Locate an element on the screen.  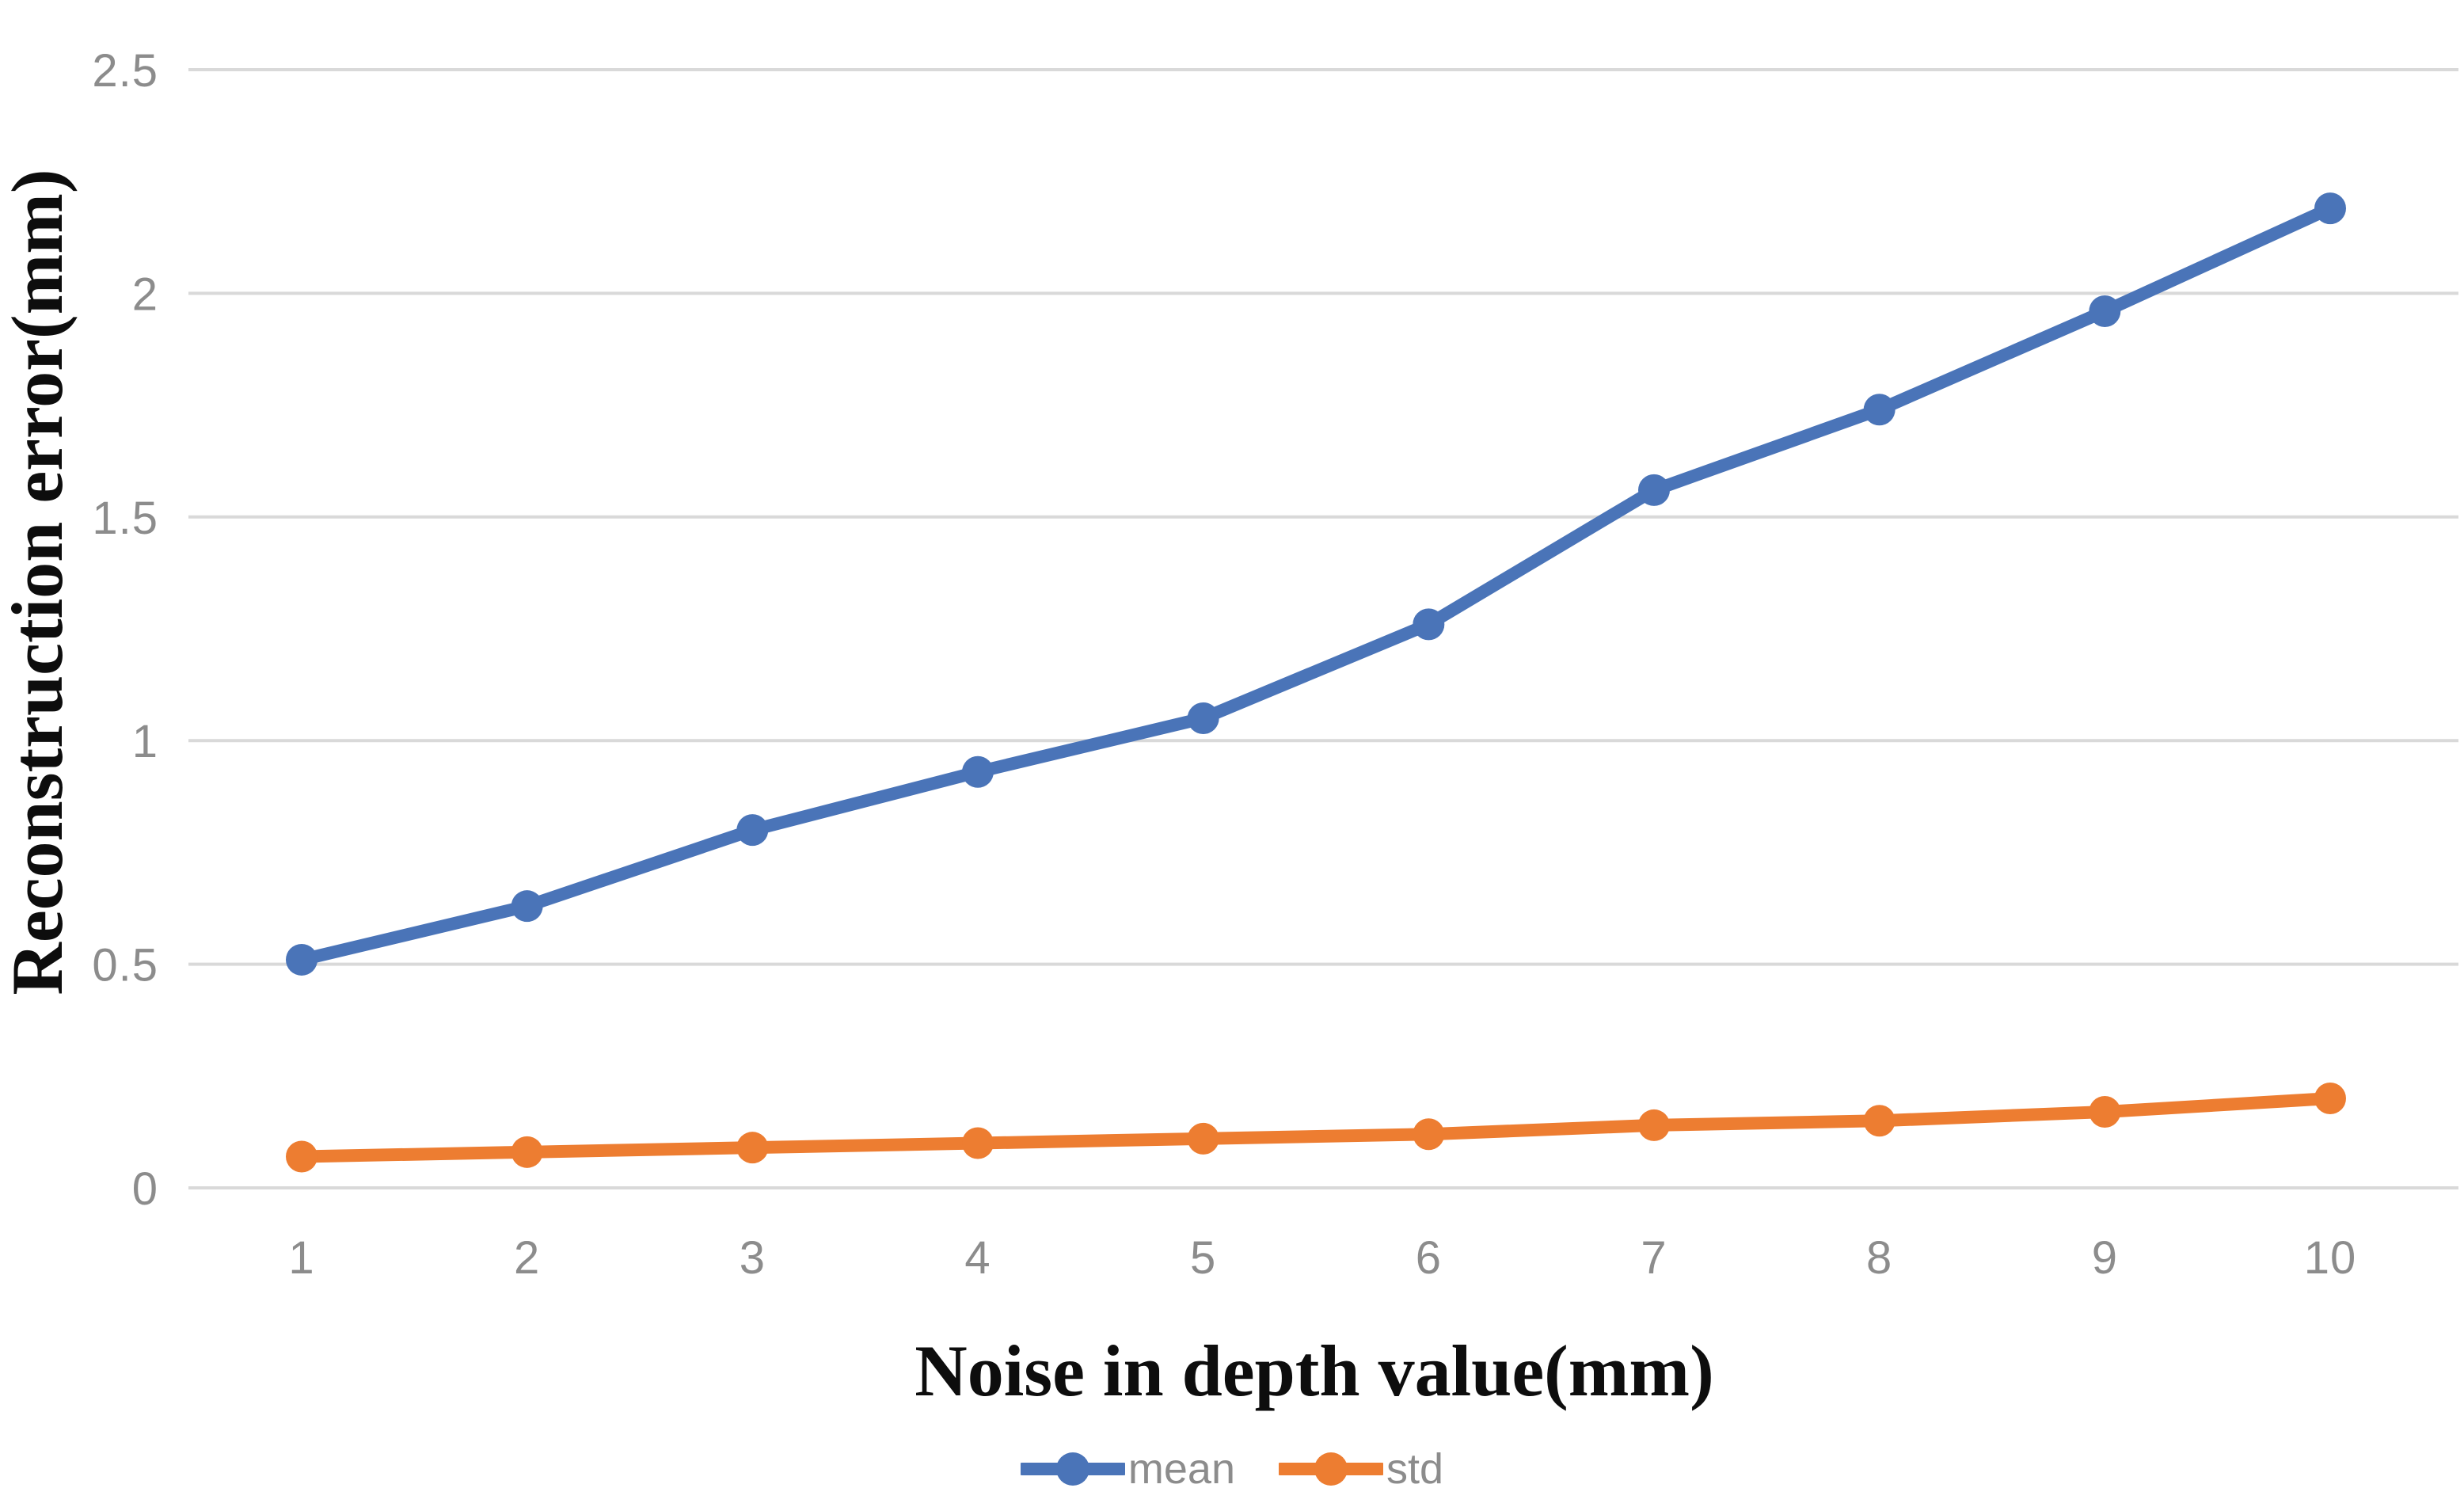
legend-marker-icon-std is located at coordinates (1331, 1469).